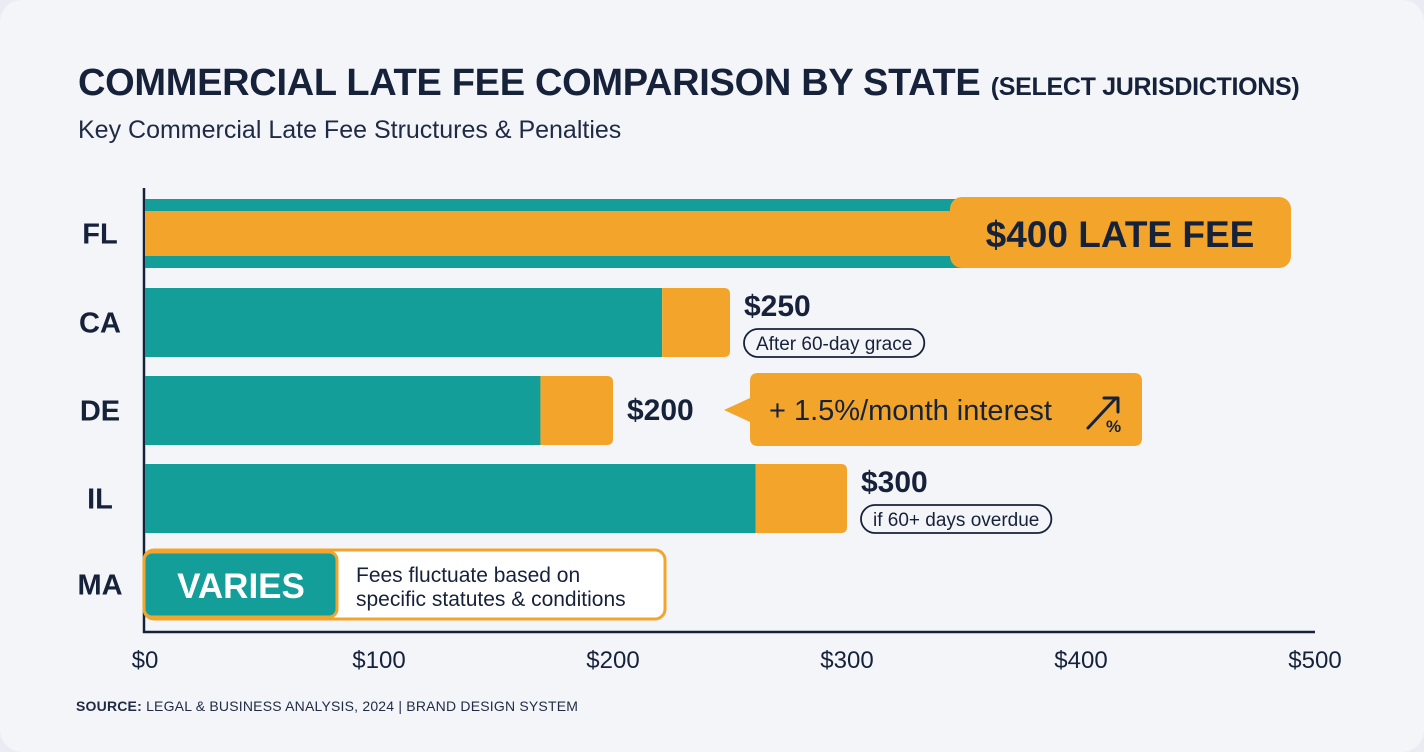 Image resolution: width=1424 pixels, height=752 pixels. I want to click on category-label-ca: CA, so click(100, 324).